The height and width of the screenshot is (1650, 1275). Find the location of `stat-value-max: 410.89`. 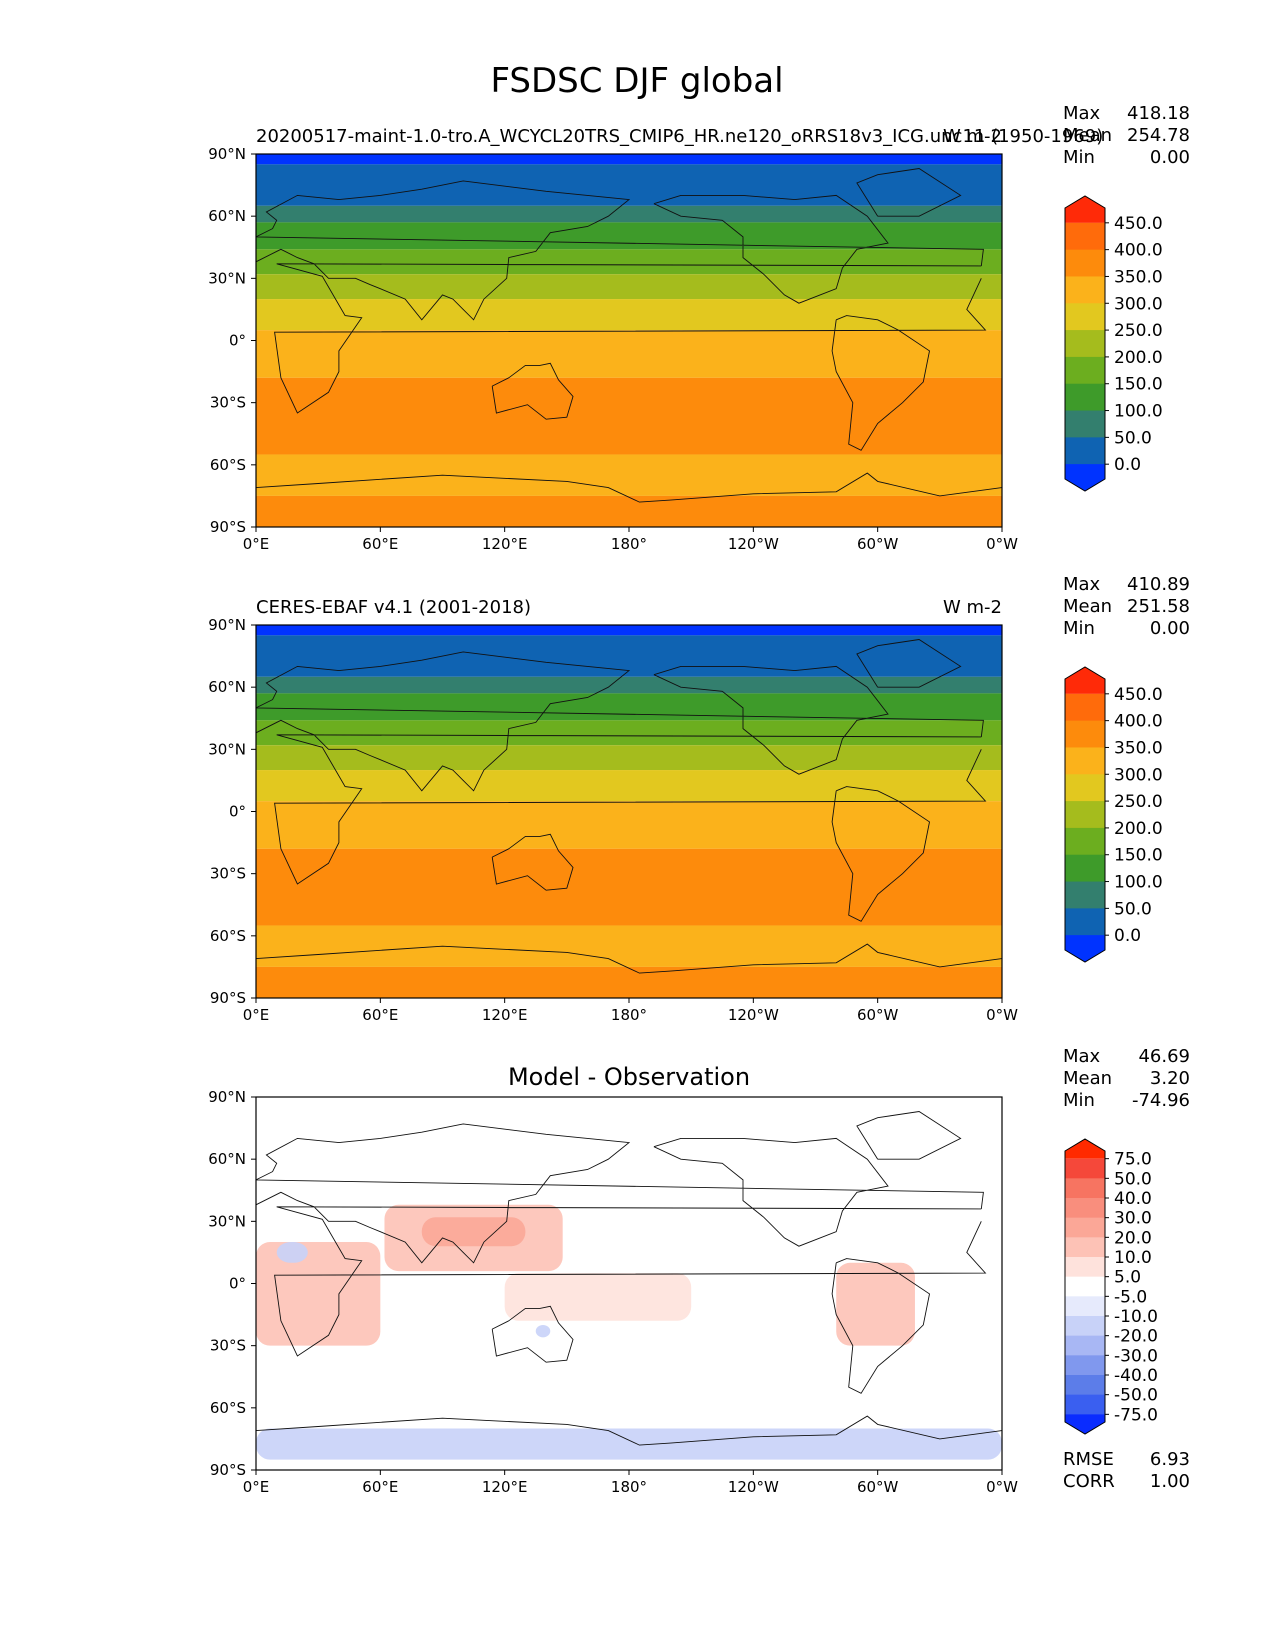

stat-value-max: 410.89 is located at coordinates (1158, 584).